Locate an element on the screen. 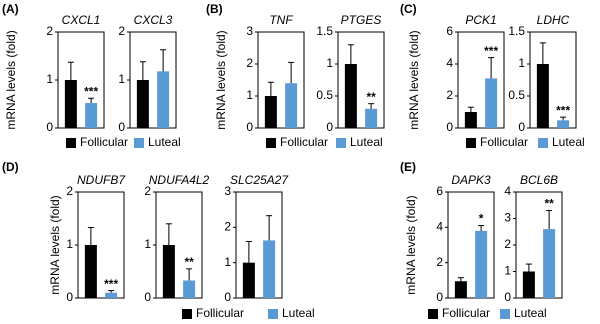 Image resolution: width=600 pixels, height=324 pixels. subplot-title: PTGES is located at coordinates (361, 20).